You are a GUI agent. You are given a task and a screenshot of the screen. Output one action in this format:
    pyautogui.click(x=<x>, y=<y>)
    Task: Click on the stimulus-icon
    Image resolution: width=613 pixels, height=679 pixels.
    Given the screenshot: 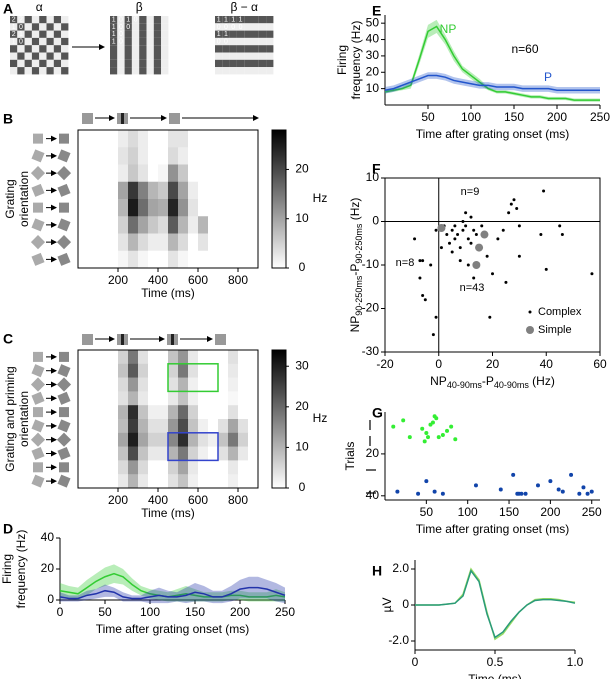 What is the action you would take?
    pyautogui.click(x=64, y=371)
    